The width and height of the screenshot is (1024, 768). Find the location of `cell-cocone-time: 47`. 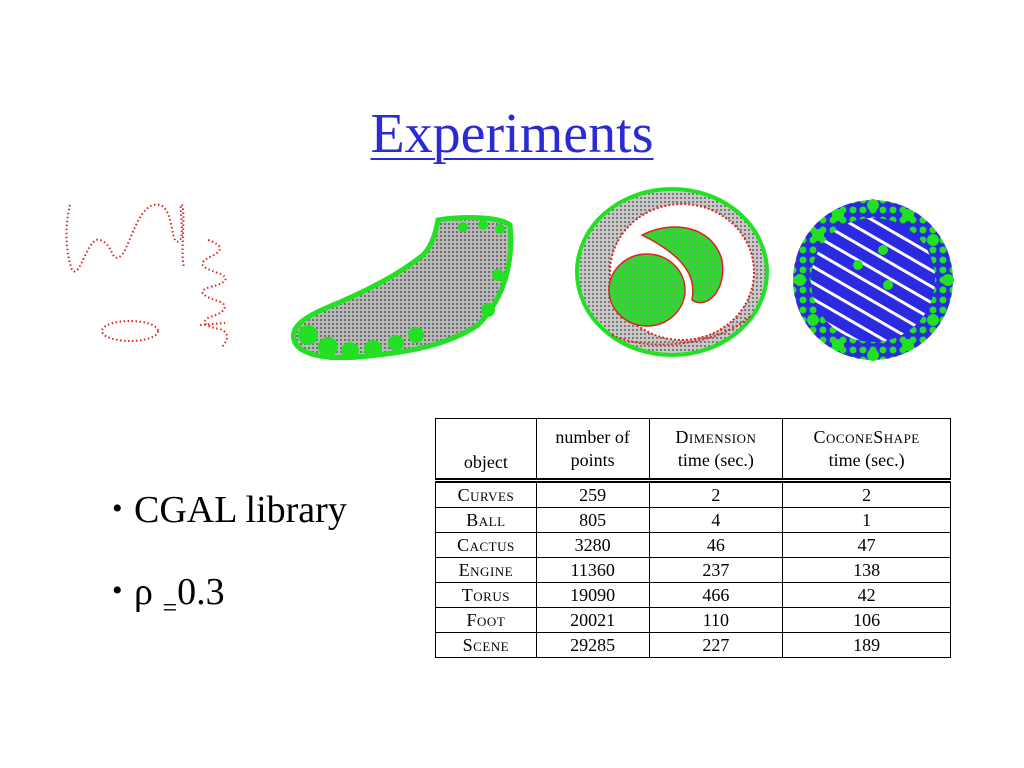

cell-cocone-time: 47 is located at coordinates (866, 545).